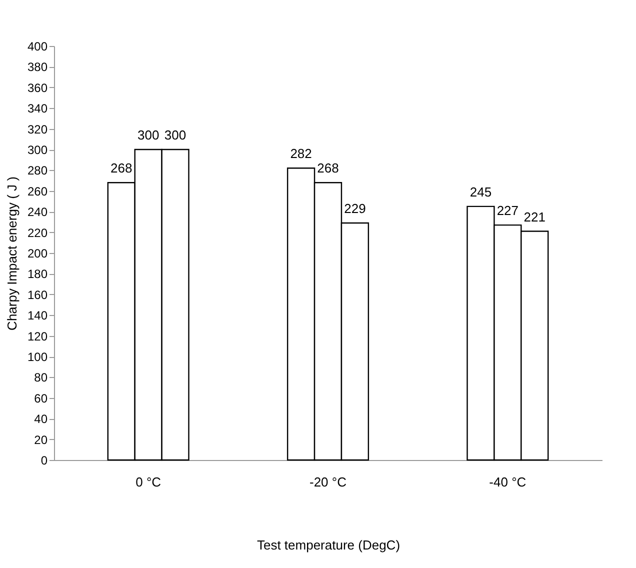  I want to click on y-tick-label: 120, so click(37, 336).